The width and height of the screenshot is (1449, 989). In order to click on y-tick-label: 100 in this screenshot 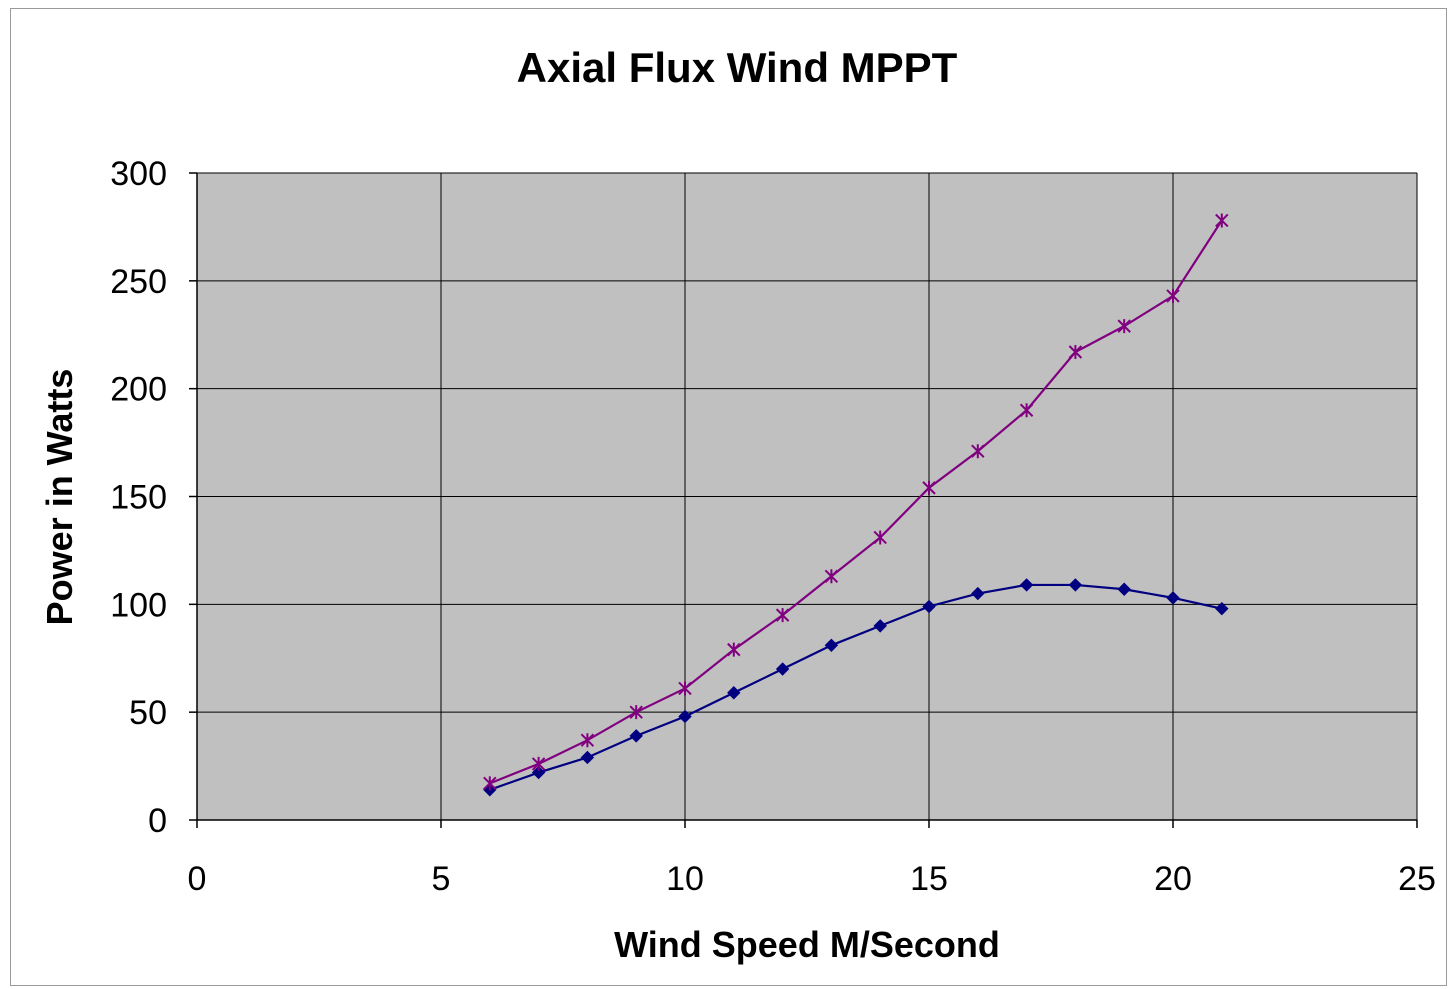, I will do `click(138, 605)`.